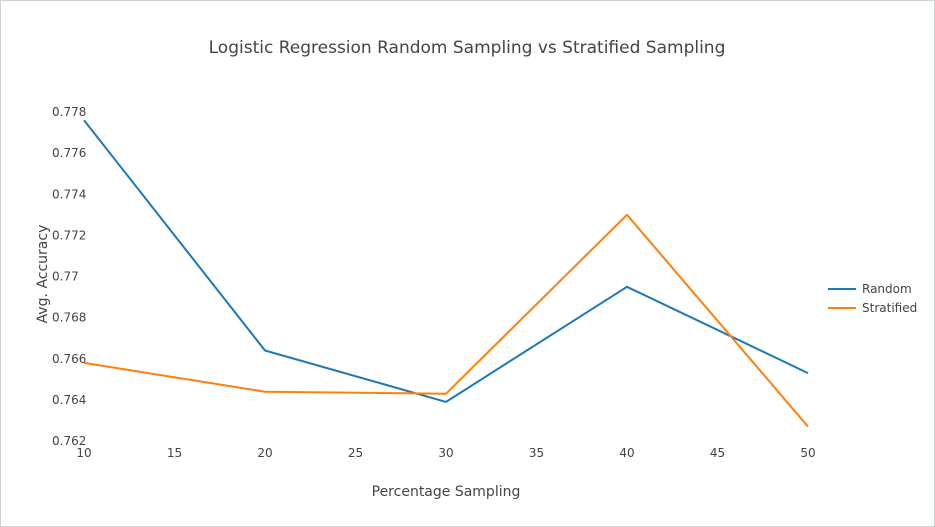 The width and height of the screenshot is (935, 527). Describe the element at coordinates (69, 359) in the screenshot. I see `y-tick-label: 0.766` at that location.